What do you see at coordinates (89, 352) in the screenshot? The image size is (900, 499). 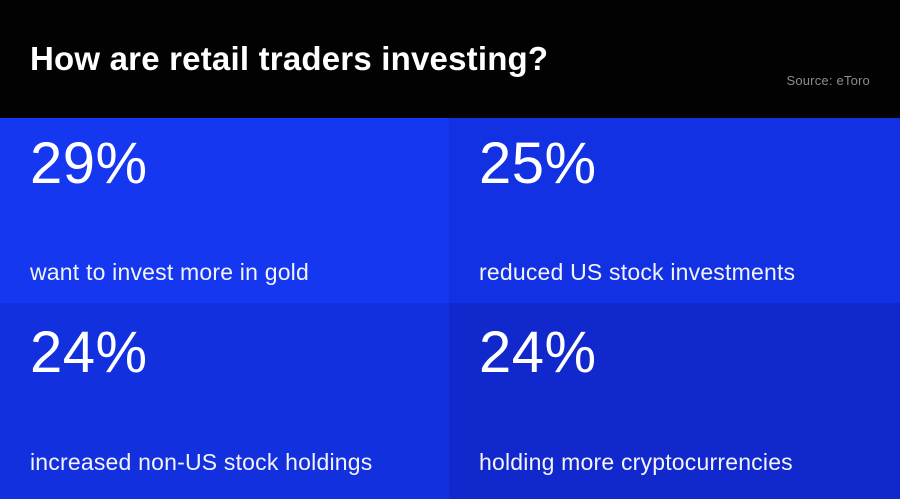 I see `stat-value-non-us-stocks: 24%` at bounding box center [89, 352].